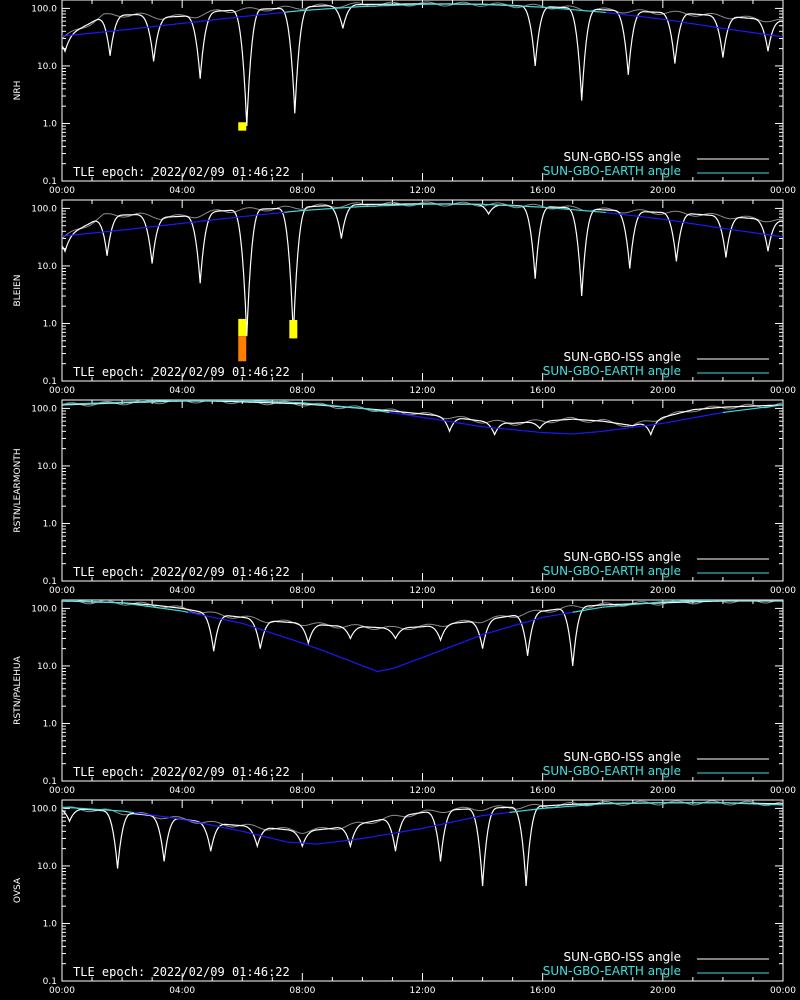  Describe the element at coordinates (50, 382) in the screenshot. I see `y-tick-label: 0.1` at that location.